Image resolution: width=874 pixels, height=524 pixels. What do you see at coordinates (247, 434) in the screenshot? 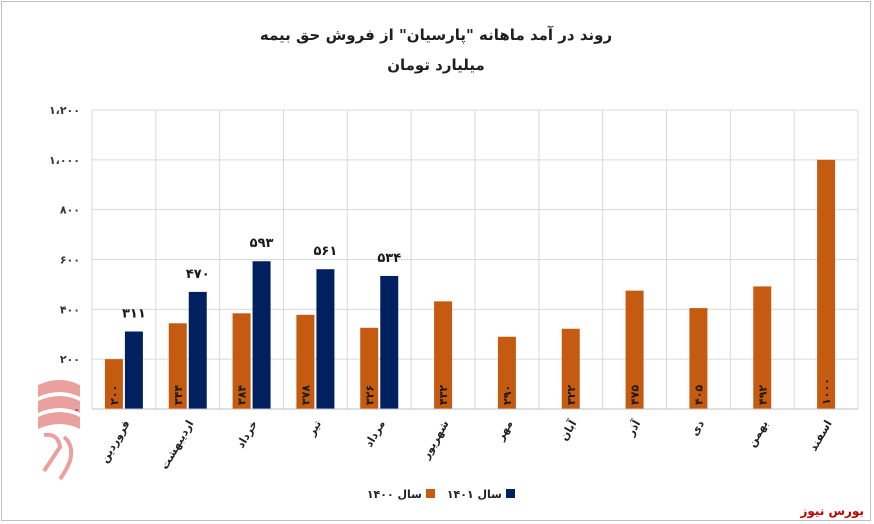
I see `x-category-label: خرداد` at bounding box center [247, 434].